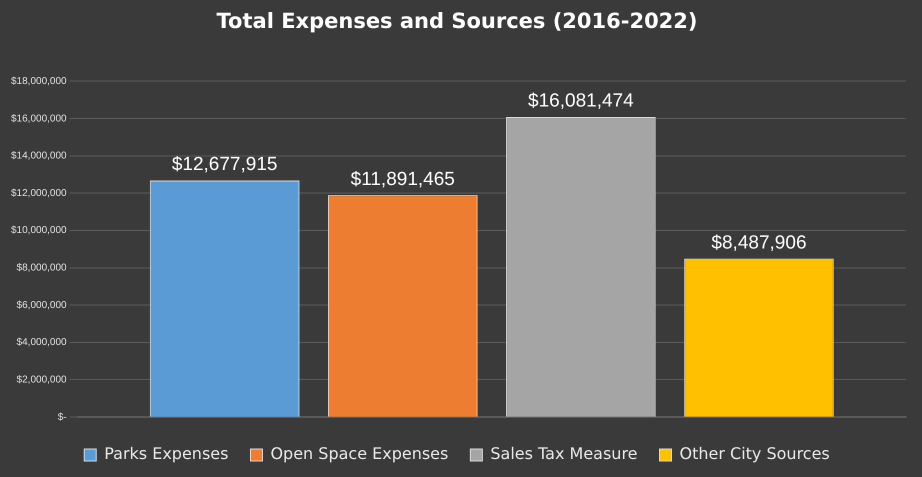 The image size is (922, 477). Describe the element at coordinates (759, 243) in the screenshot. I see `data-label: $8,487,906` at that location.